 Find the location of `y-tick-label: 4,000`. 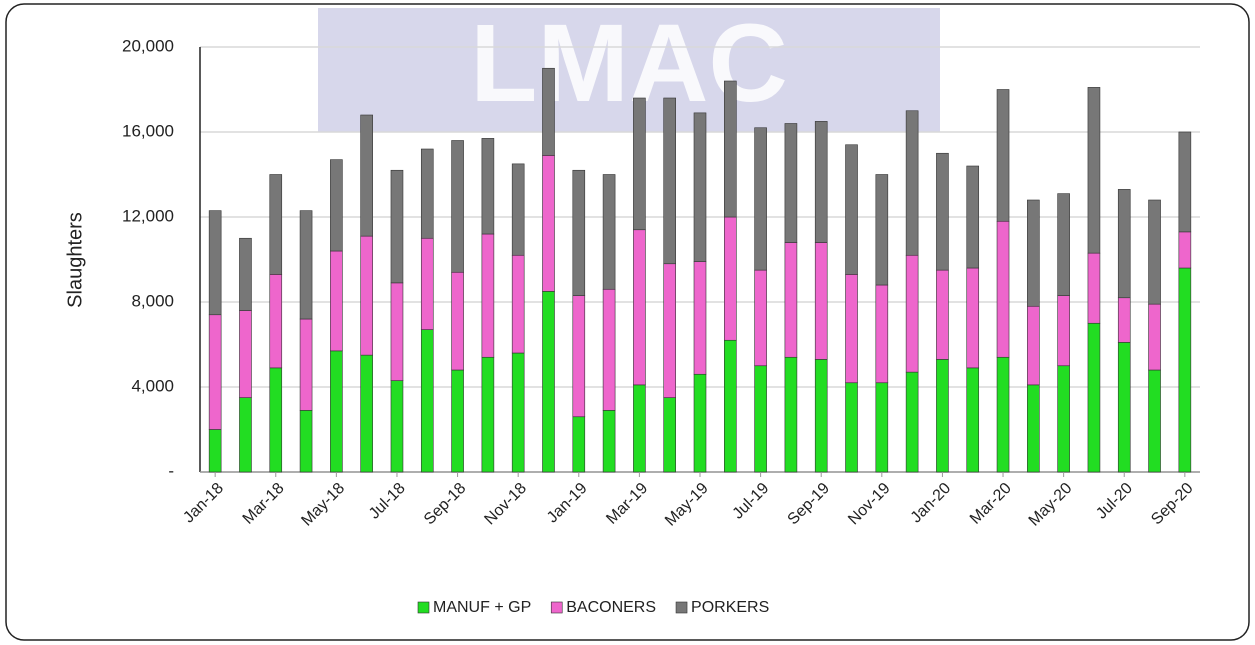

y-tick-label: 4,000 is located at coordinates (152, 385).